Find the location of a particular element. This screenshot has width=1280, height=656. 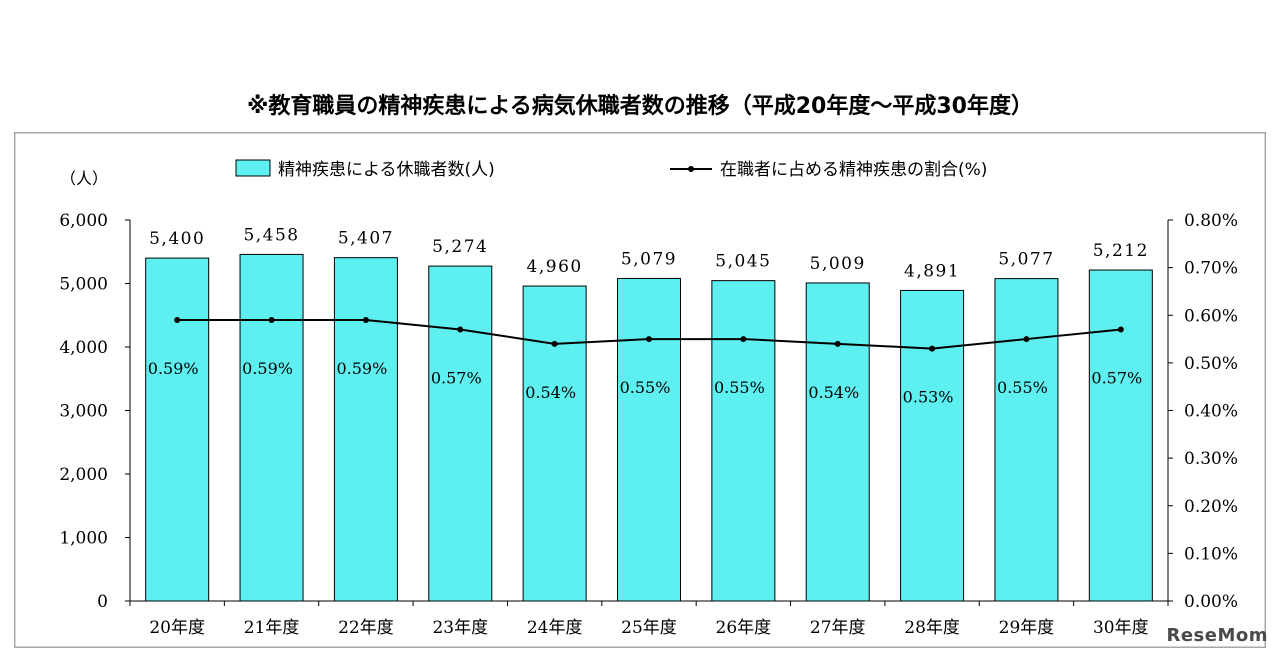

bar-value-label: 5,407 is located at coordinates (366, 239).